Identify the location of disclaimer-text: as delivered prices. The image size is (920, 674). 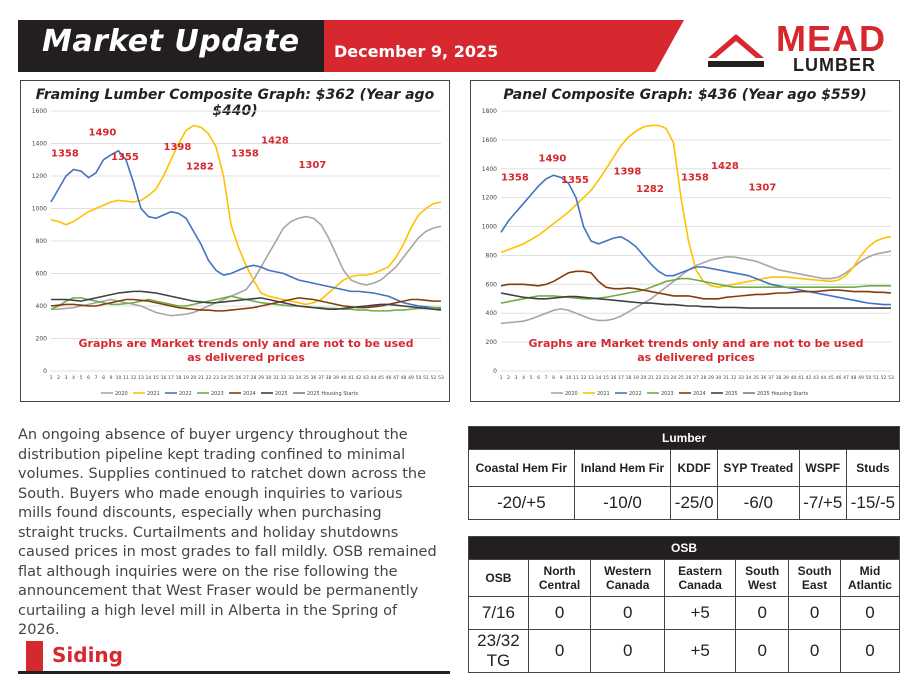
(246, 357).